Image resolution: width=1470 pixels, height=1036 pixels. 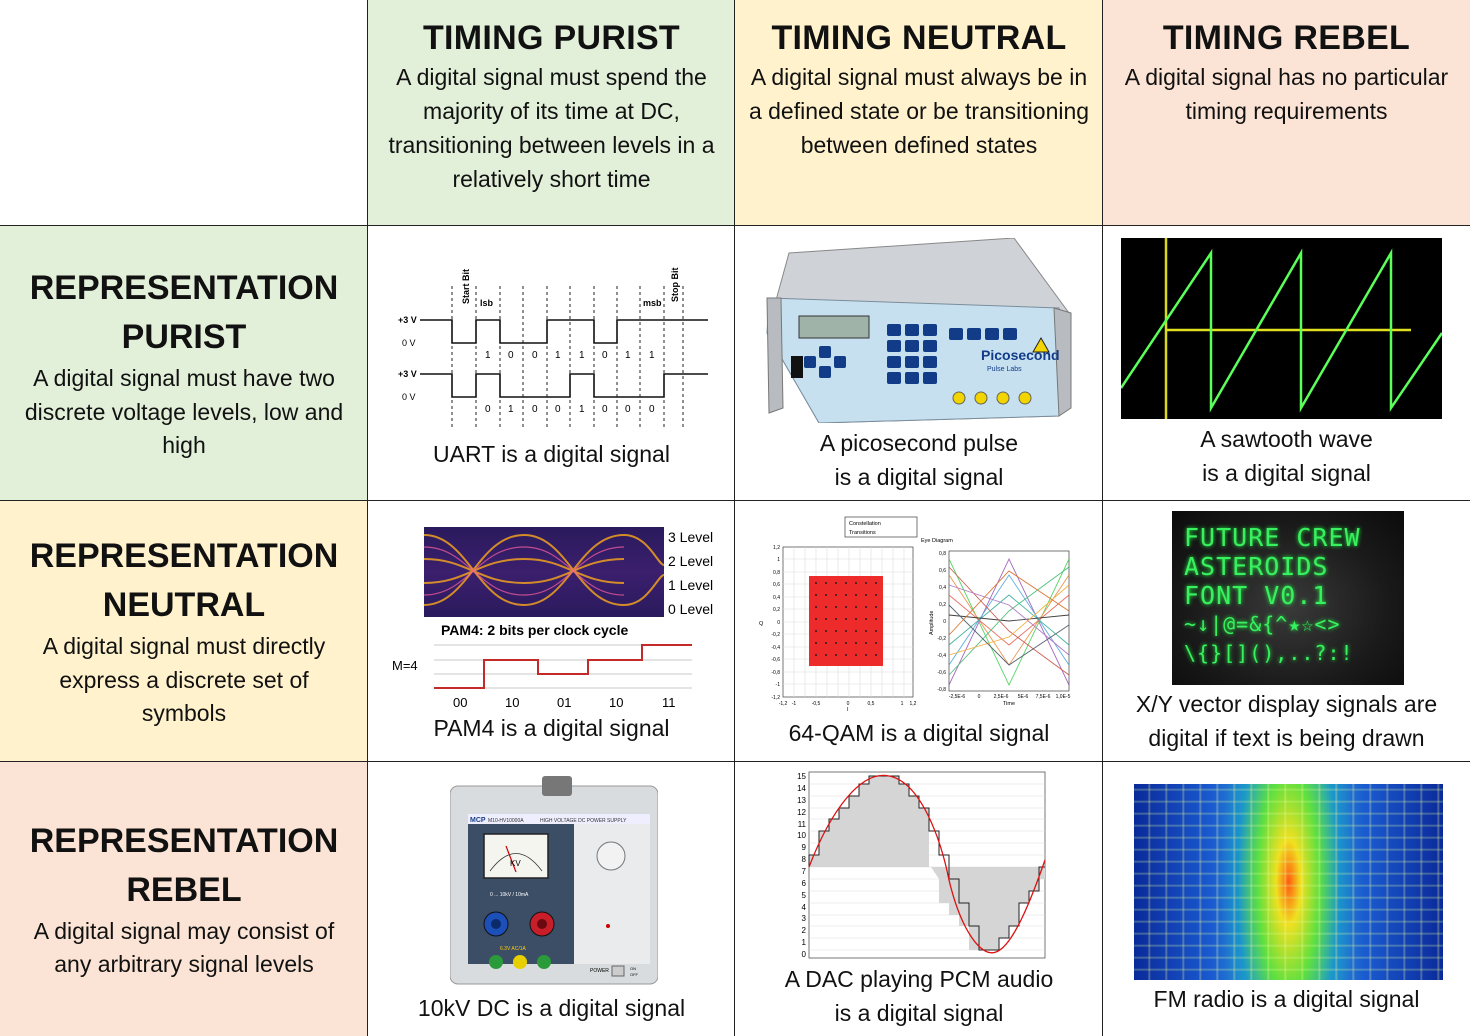 What do you see at coordinates (913, 704) in the screenshot?
I see `qam-x-tick: 1,2` at bounding box center [913, 704].